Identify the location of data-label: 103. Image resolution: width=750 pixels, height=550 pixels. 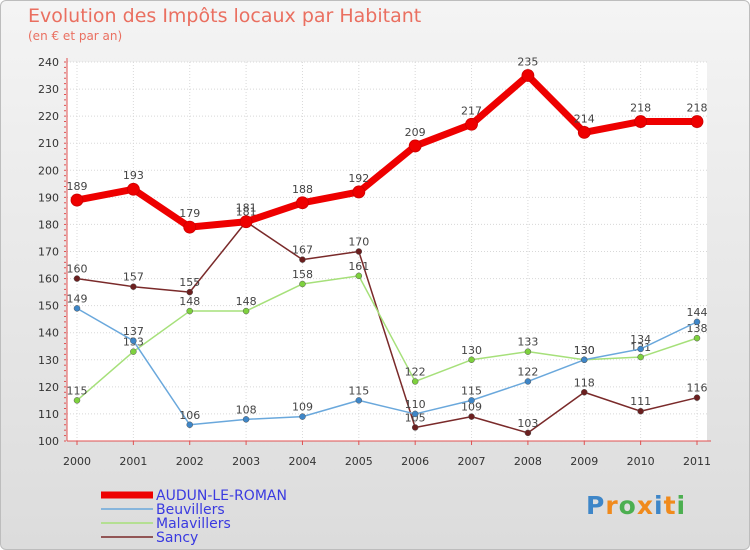
(527, 423).